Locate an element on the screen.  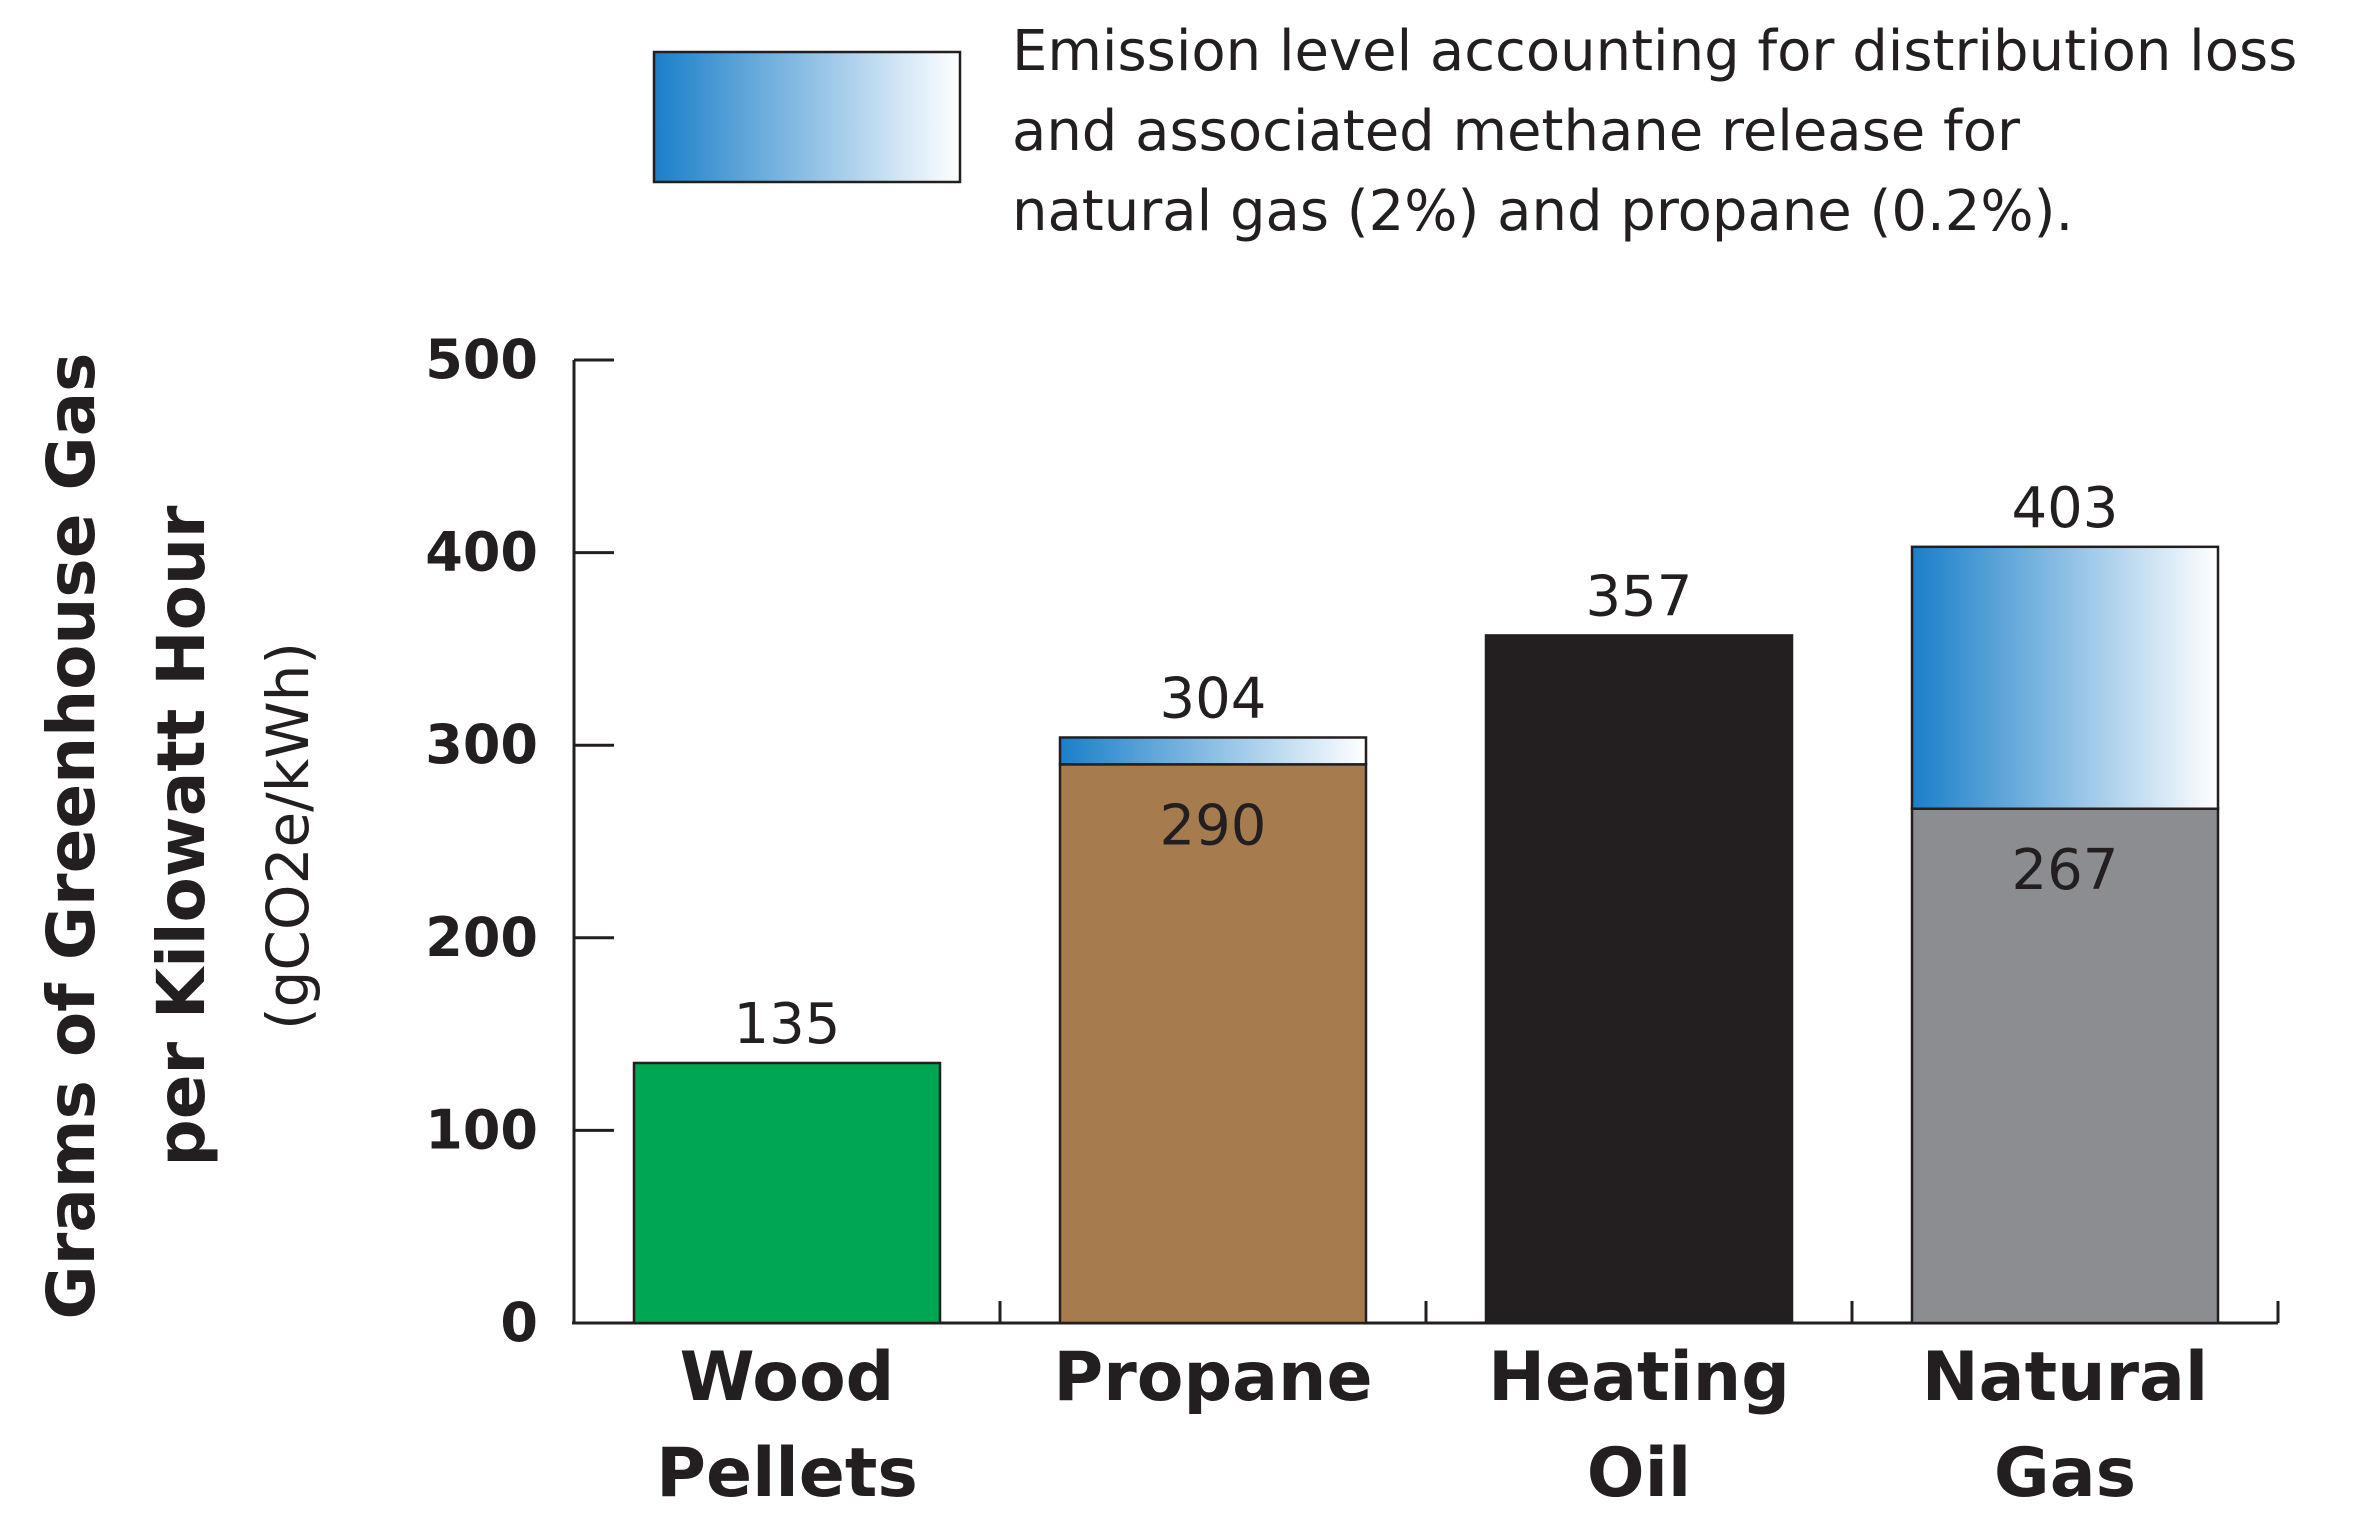
data-label-top-0: 135 is located at coordinates (787, 1024).